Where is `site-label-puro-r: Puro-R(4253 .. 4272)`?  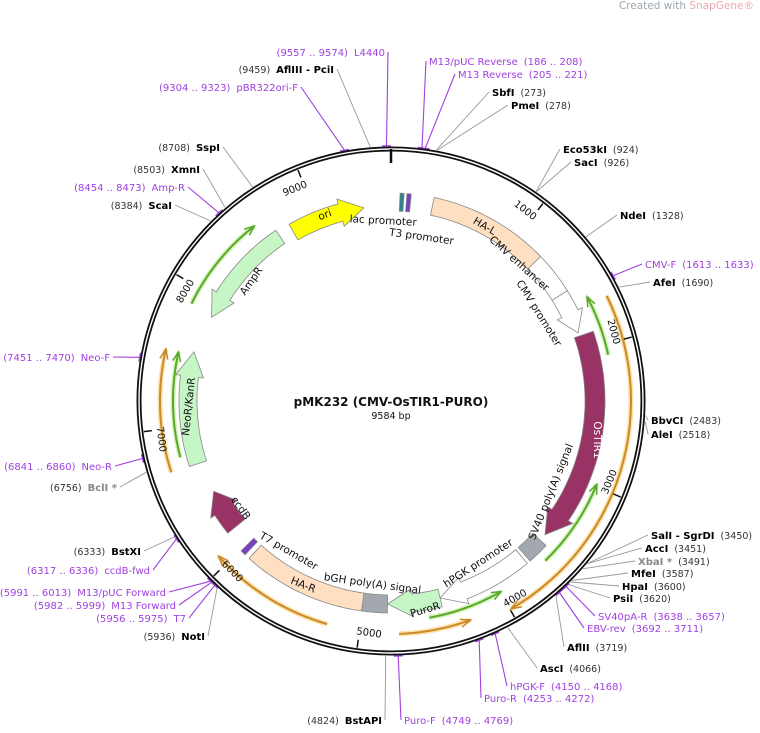 site-label-puro-r: Puro-R(4253 .. 4272) is located at coordinates (539, 699).